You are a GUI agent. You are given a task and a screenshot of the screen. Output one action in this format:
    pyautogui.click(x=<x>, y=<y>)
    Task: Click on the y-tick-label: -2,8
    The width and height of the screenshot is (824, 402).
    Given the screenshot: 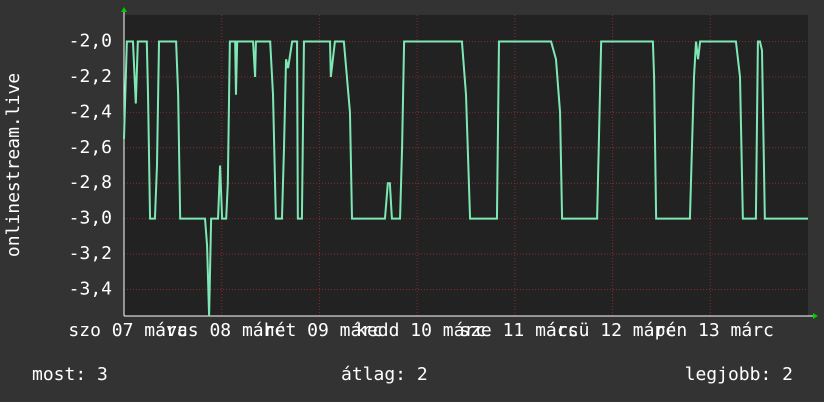 What is the action you would take?
    pyautogui.click(x=90, y=182)
    